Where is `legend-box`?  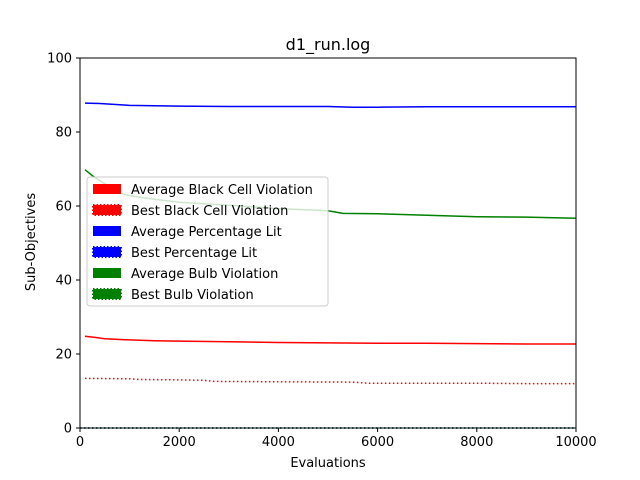
legend-box is located at coordinates (207, 241).